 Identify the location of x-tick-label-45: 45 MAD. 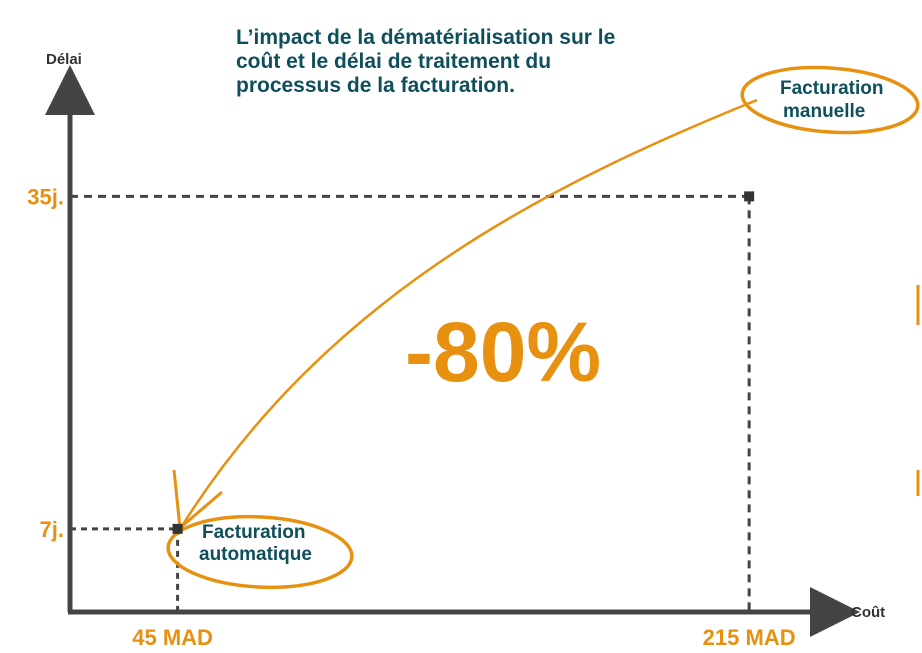
(172, 637).